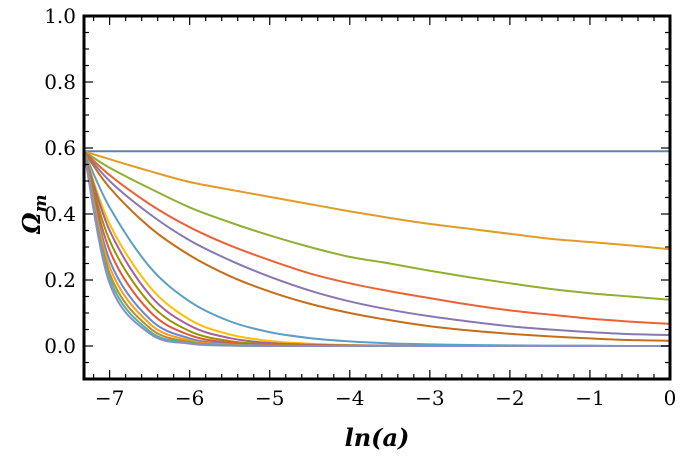 This screenshot has width=681, height=458. Describe the element at coordinates (377, 437) in the screenshot. I see `x-axis-title: ln(a)` at that location.